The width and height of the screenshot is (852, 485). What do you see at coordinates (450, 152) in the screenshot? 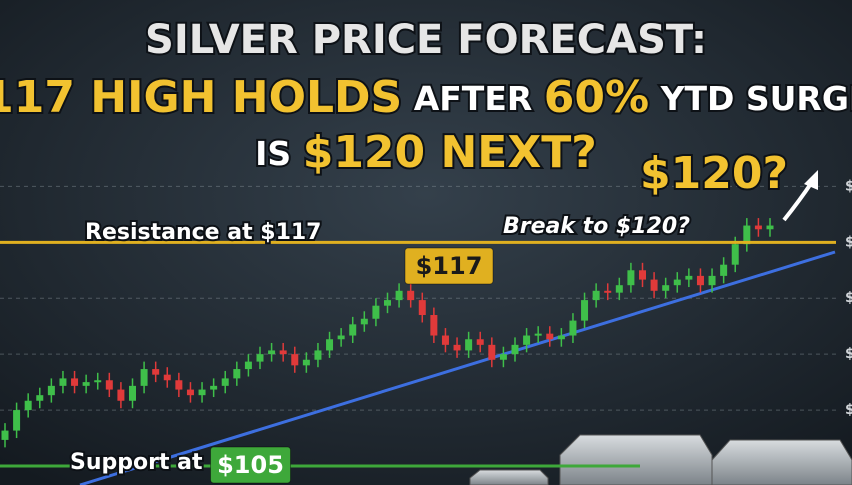
I see `title-segment: $120 NEXT?` at bounding box center [450, 152].